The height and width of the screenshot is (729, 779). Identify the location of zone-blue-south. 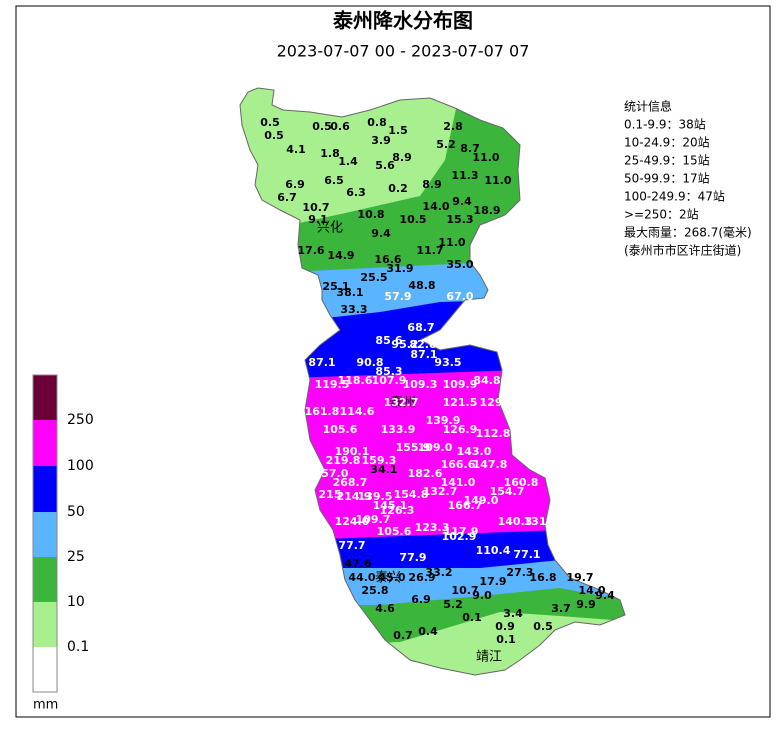
(430, 552).